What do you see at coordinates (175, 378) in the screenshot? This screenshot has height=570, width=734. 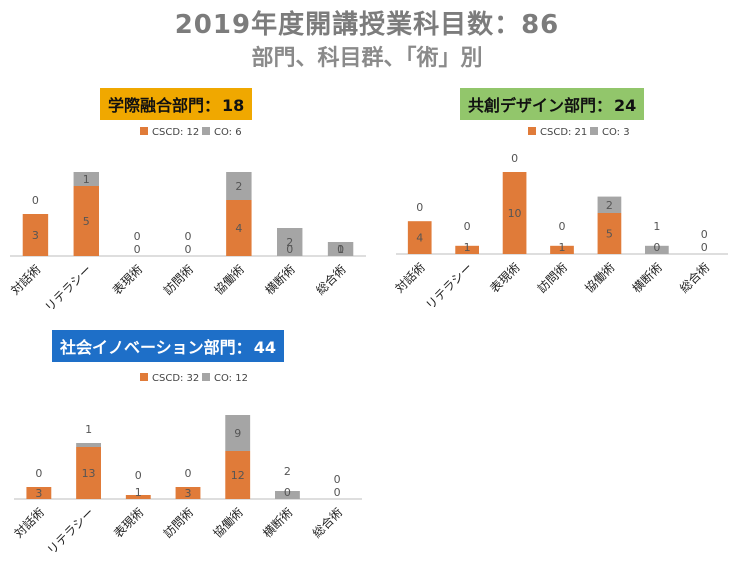 I see `legend-label-csd: CSCD: 32` at bounding box center [175, 378].